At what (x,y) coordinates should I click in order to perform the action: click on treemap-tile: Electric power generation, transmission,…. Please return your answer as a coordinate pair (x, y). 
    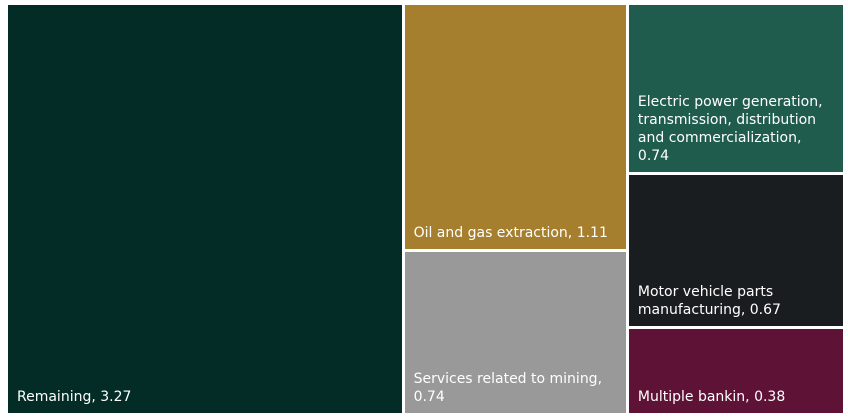
    Looking at the image, I should click on (735, 88).